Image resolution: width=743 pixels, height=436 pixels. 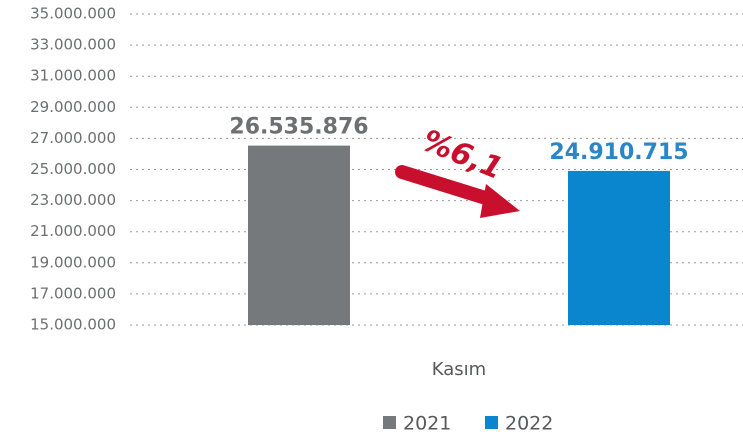 What do you see at coordinates (73, 231) in the screenshot?
I see `y-tick-label: 21.000.000` at bounding box center [73, 231].